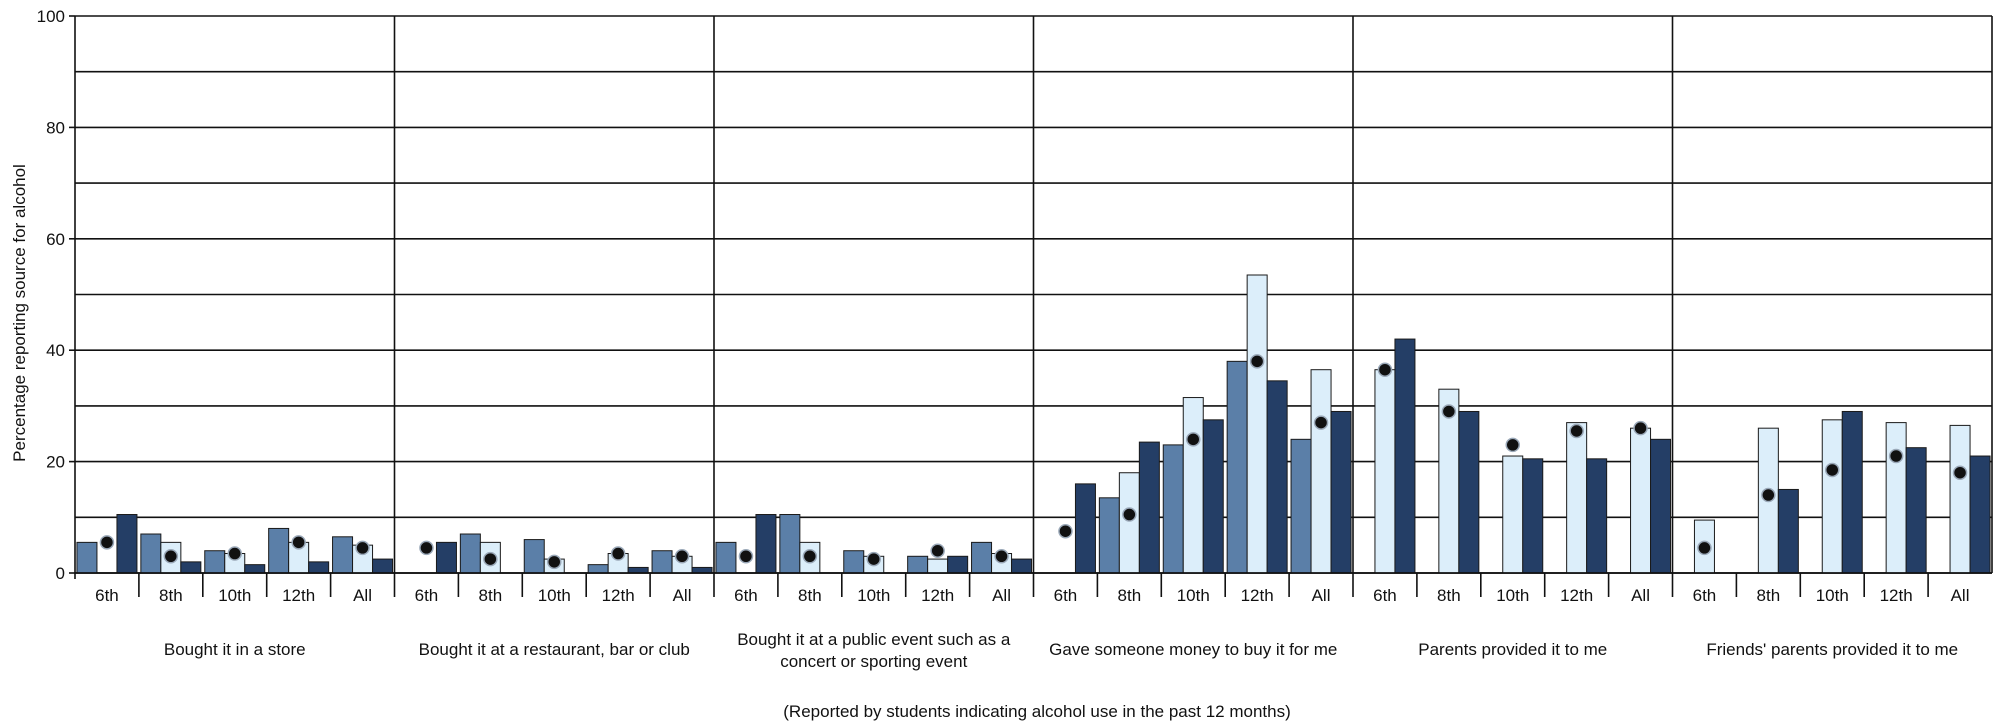 The width and height of the screenshot is (2001, 726). I want to click on category-label: Parents provided it to me, so click(1512, 649).